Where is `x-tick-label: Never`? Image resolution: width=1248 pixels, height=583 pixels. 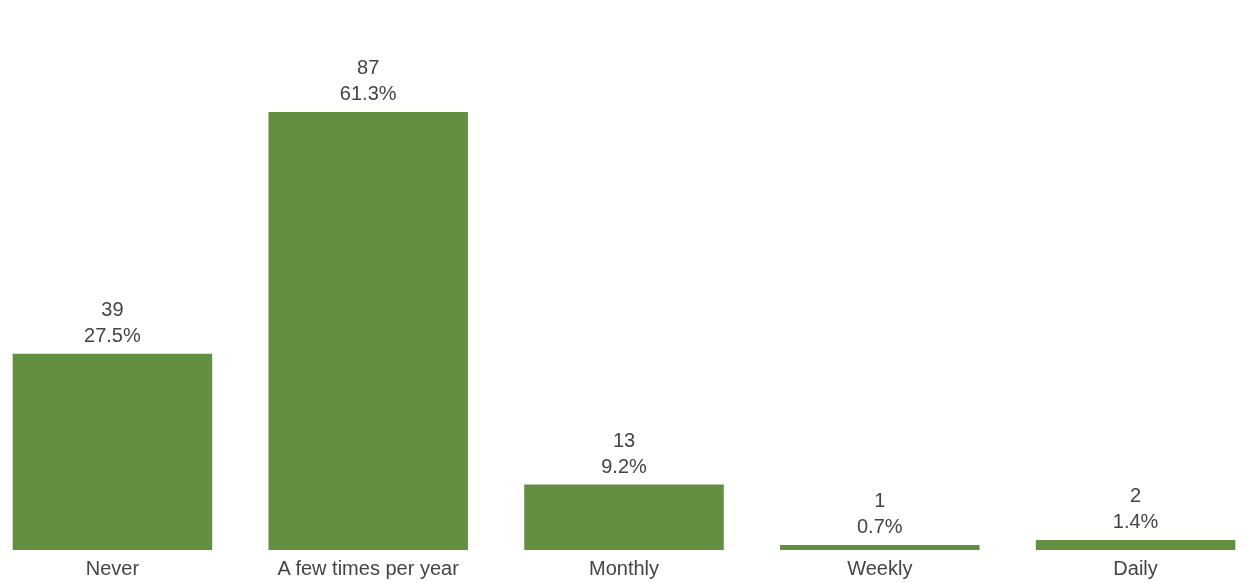
x-tick-label: Never is located at coordinates (112, 567).